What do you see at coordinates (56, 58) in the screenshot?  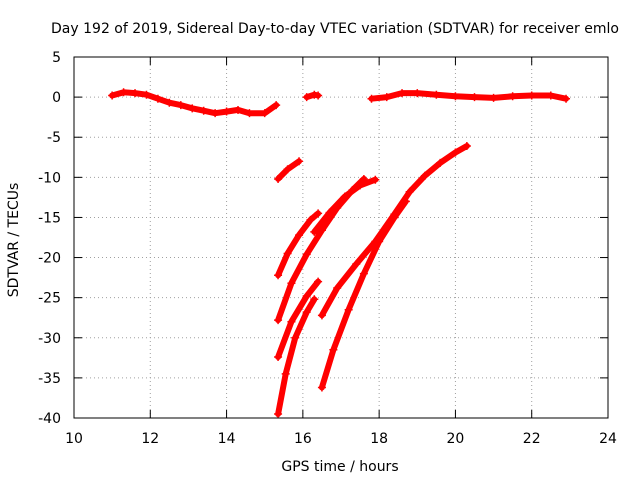 I see `y-tick-label: 5` at bounding box center [56, 58].